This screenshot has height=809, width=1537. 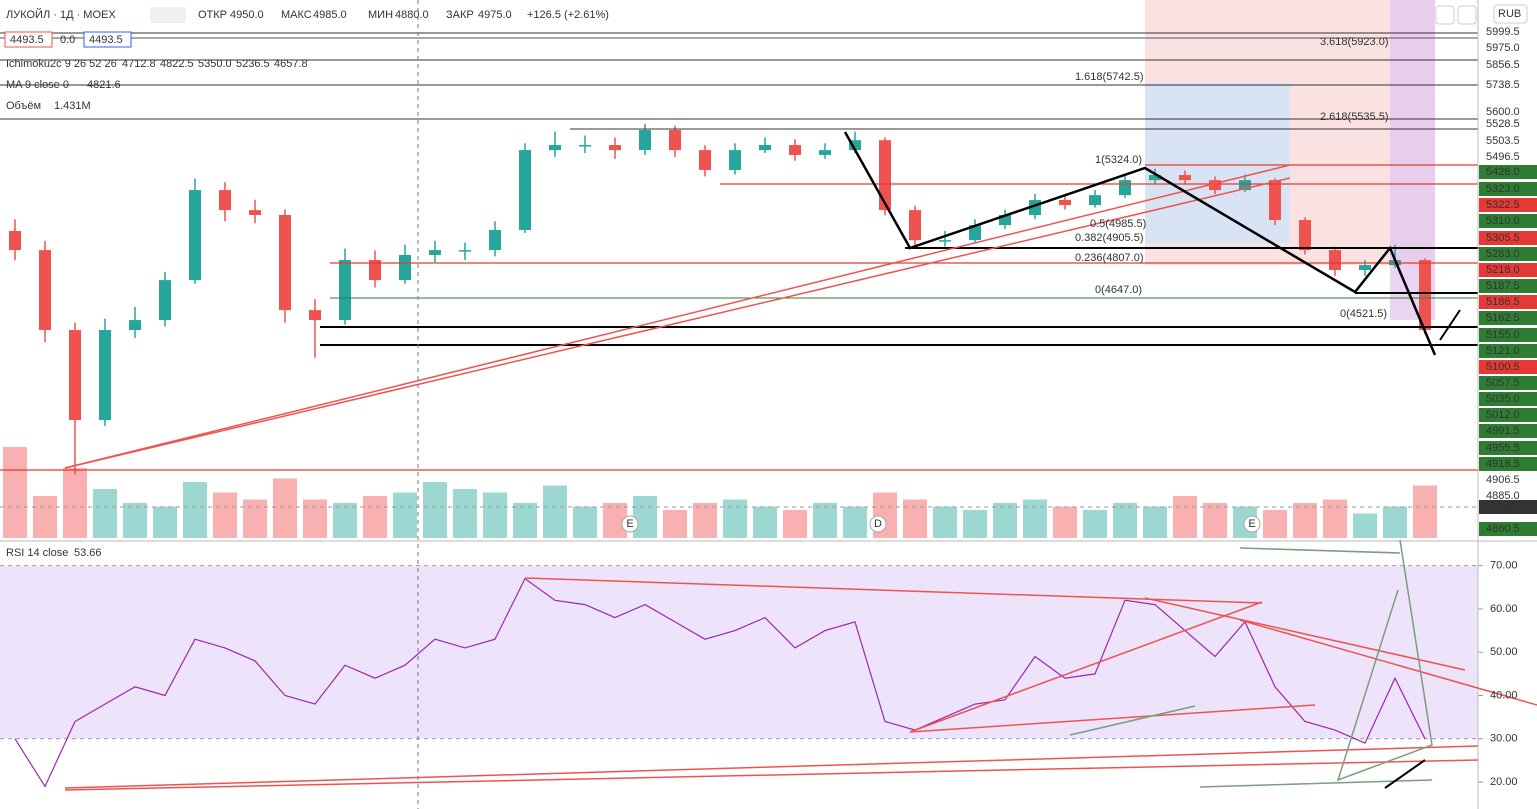 What do you see at coordinates (1503, 302) in the screenshot?
I see `price-label: 5186.5` at bounding box center [1503, 302].